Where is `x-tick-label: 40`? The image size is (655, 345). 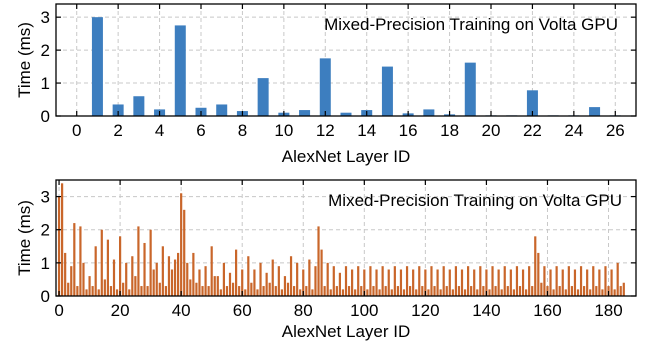 x-tick-label: 40 is located at coordinates (181, 310).